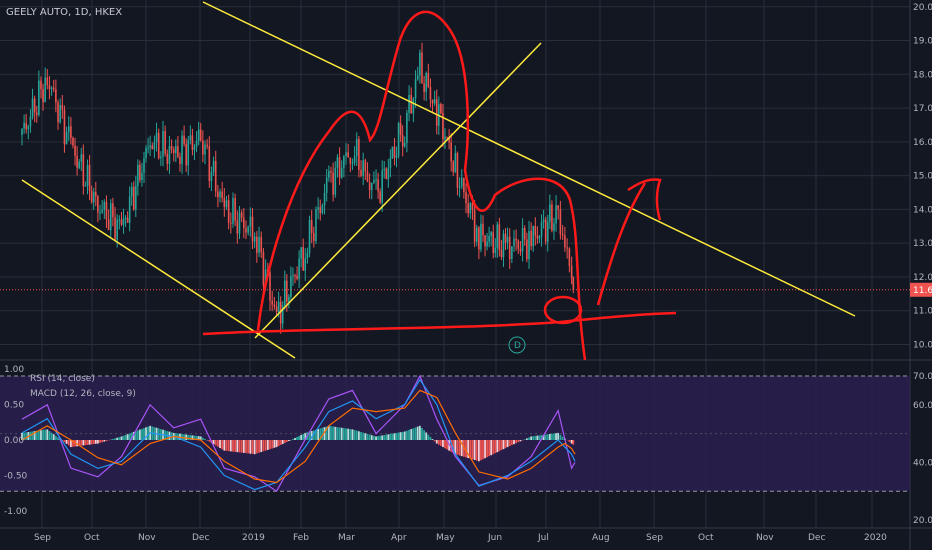  What do you see at coordinates (875, 538) in the screenshot?
I see `time-tick-label: 2020` at bounding box center [875, 538].